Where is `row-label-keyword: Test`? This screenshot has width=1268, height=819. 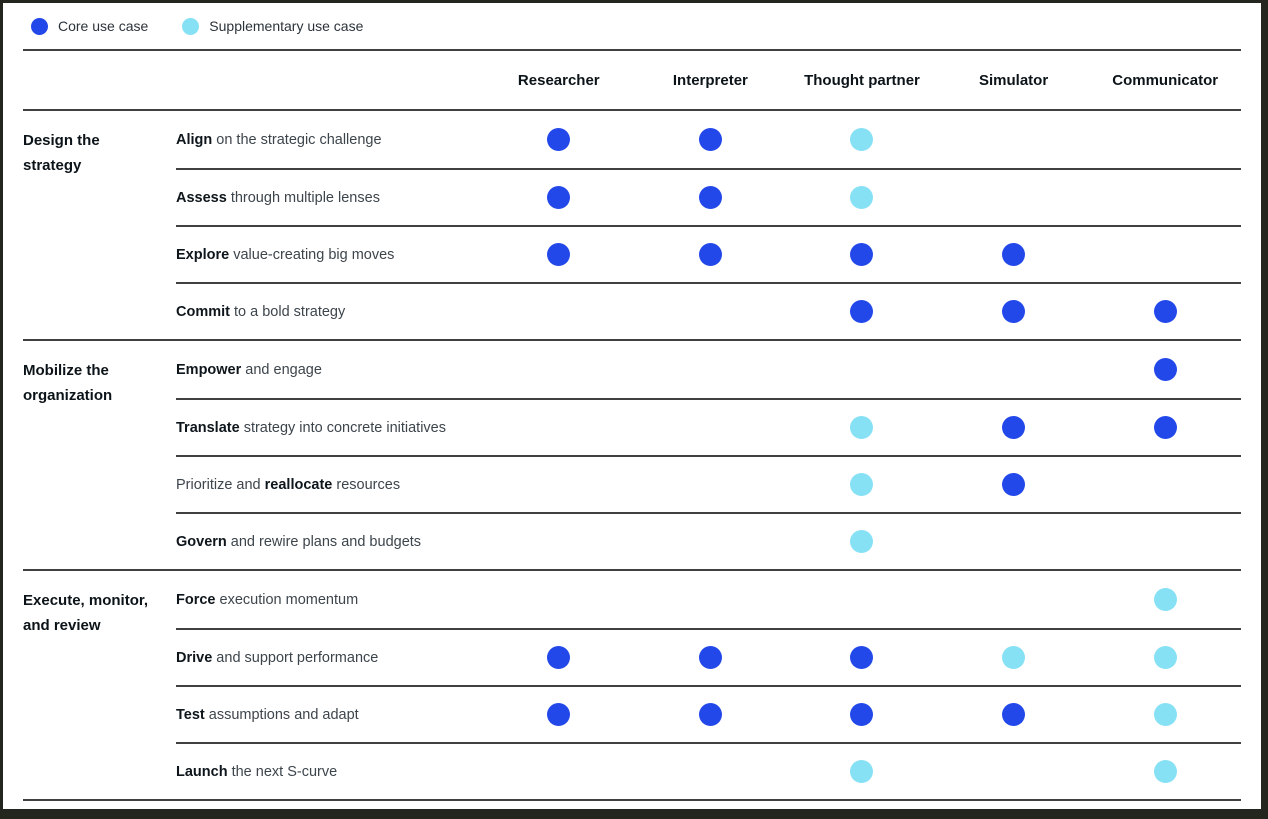 row-label-keyword: Test is located at coordinates (190, 714).